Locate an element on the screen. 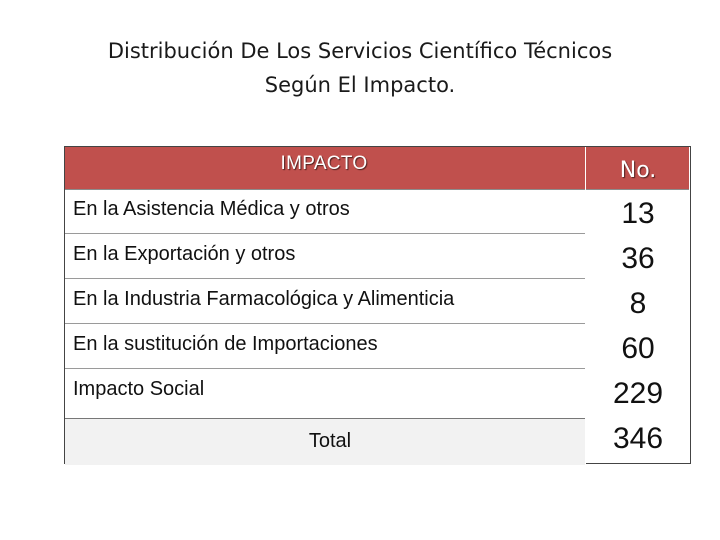  table-row: En la sustitución de Importaciones is located at coordinates (325, 346).